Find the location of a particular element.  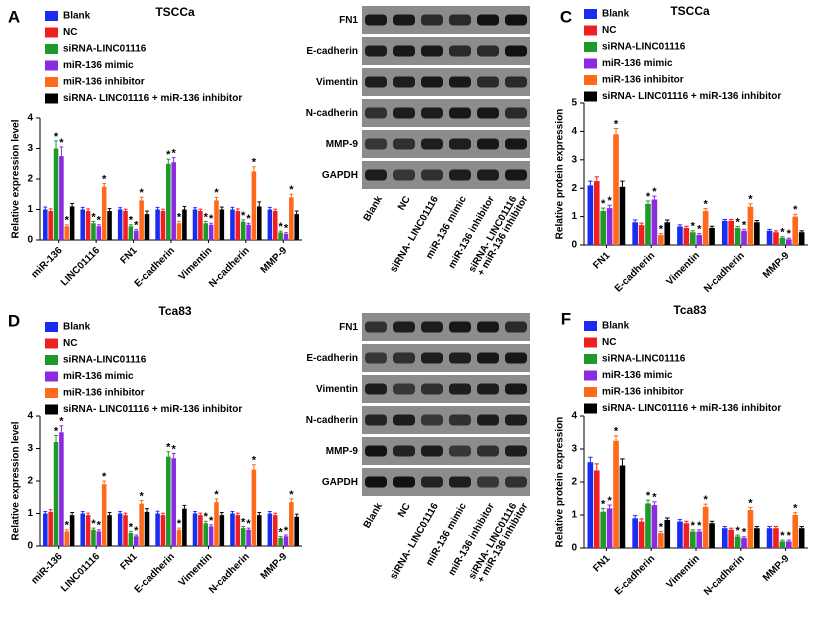

y-tick-label: 2 is located at coordinates (574, 188).